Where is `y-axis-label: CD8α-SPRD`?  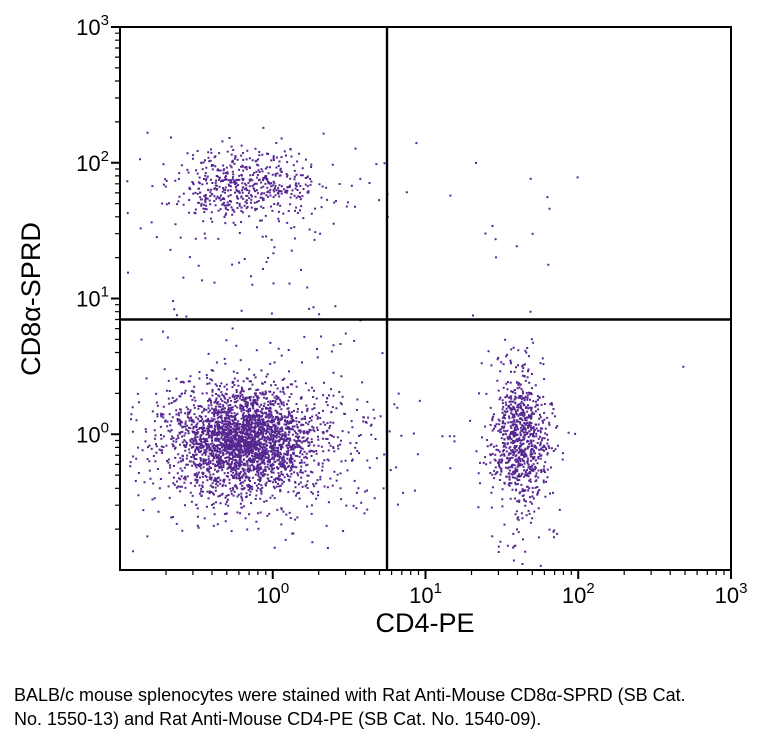
y-axis-label: CD8α-SPRD is located at coordinates (31, 299).